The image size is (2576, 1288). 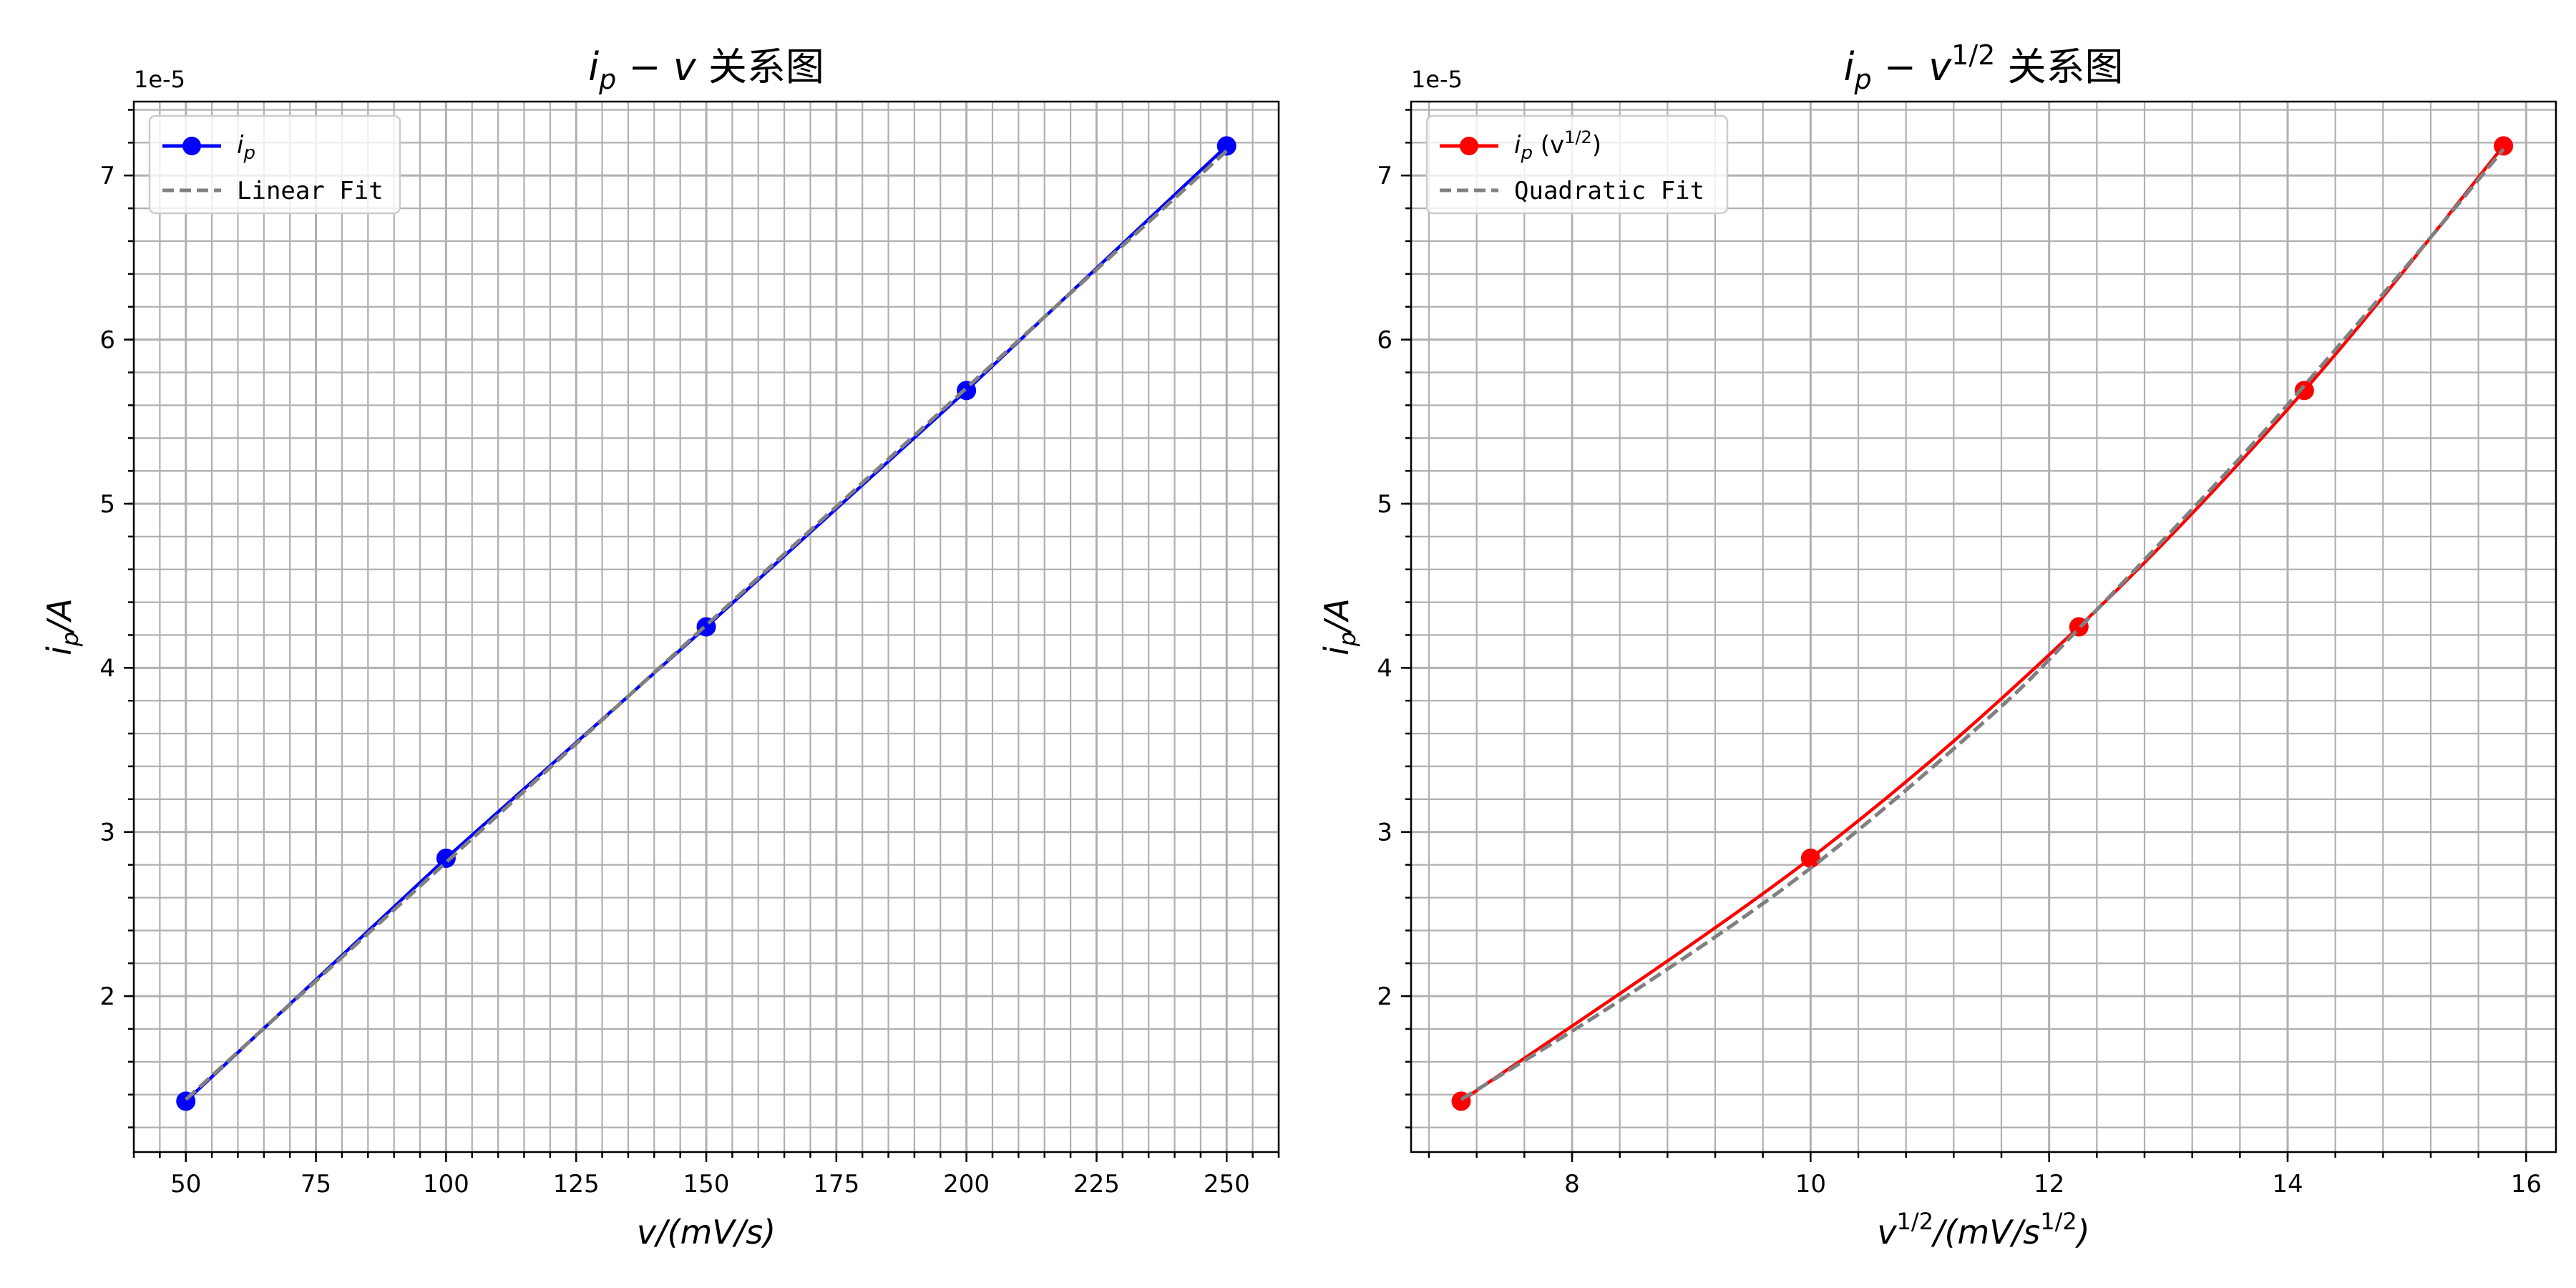 I want to click on x-tick-label: 175, so click(x=836, y=1184).